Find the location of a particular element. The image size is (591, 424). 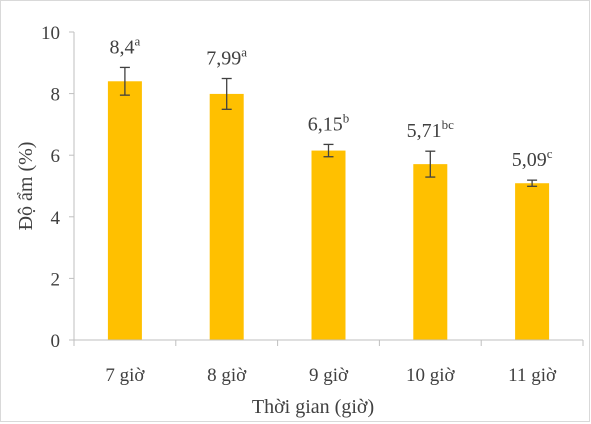

data-label-superscript: c is located at coordinates (550, 153).